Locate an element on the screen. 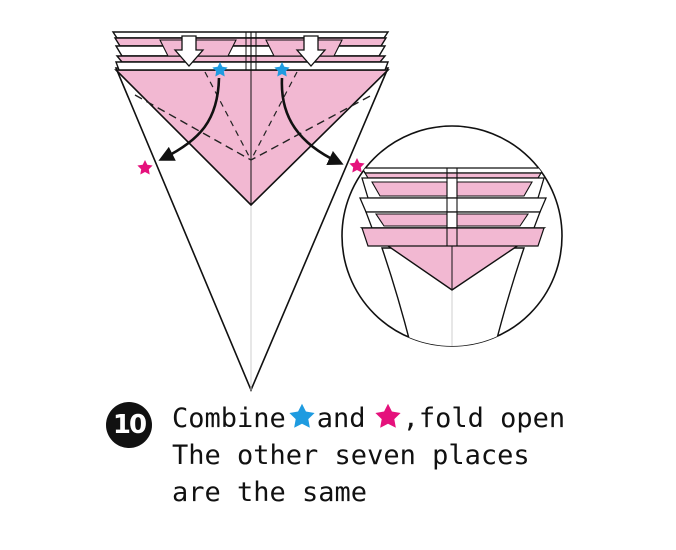 The height and width of the screenshot is (550, 676). instruction-line-1: Combine and ,fold open is located at coordinates (368, 418).